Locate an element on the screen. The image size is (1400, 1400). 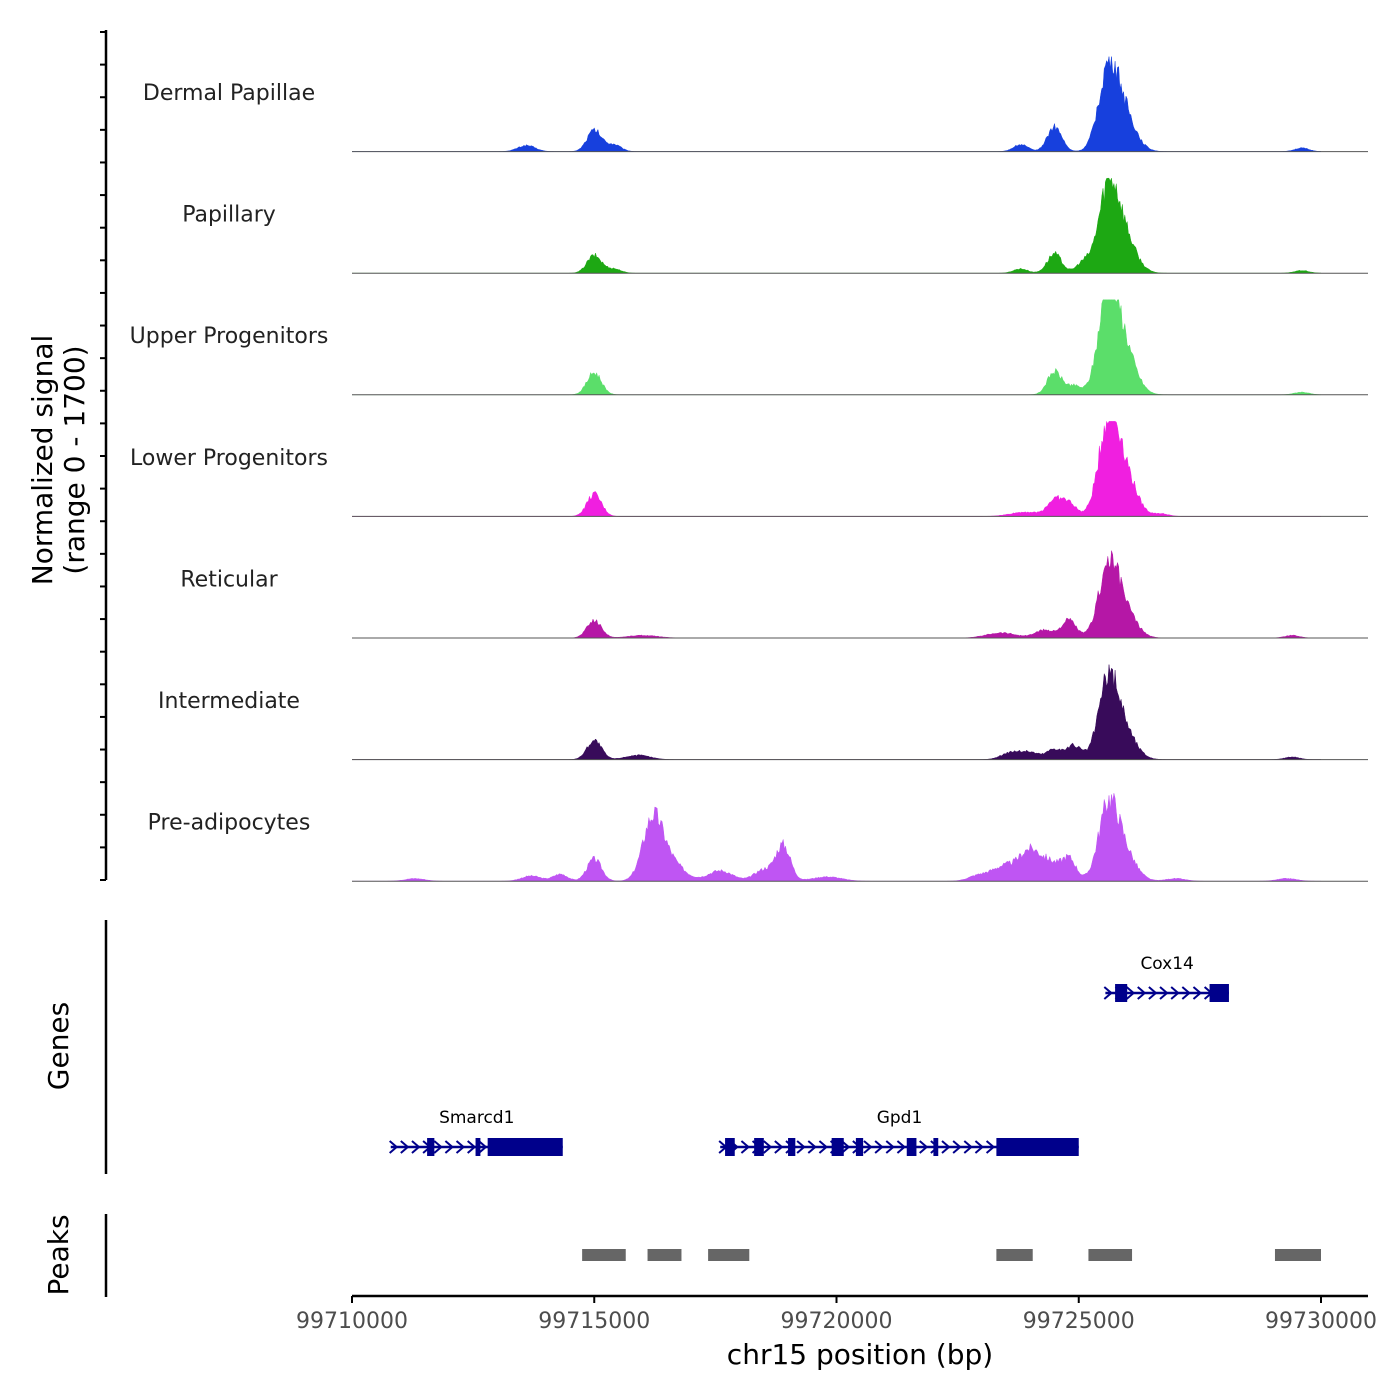
track-label-papillary: Papillary is located at coordinates (229, 215).